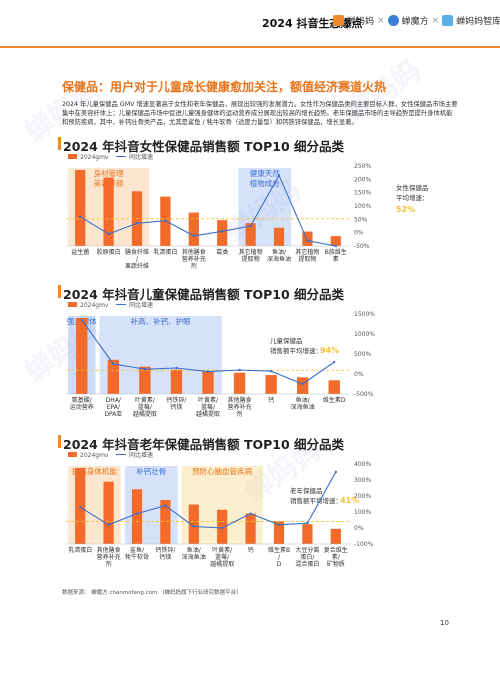 The image size is (500, 674). I want to click on zhiku-logo-icon, so click(448, 20).